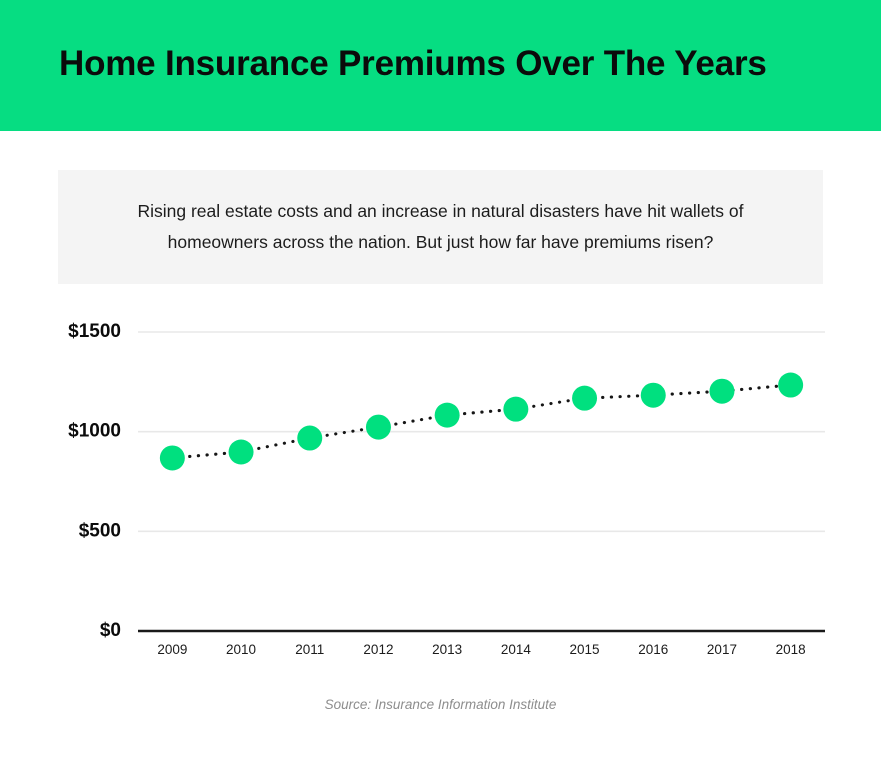 This screenshot has height=763, width=881. I want to click on y-axis-tick-label: $0, so click(110, 630).